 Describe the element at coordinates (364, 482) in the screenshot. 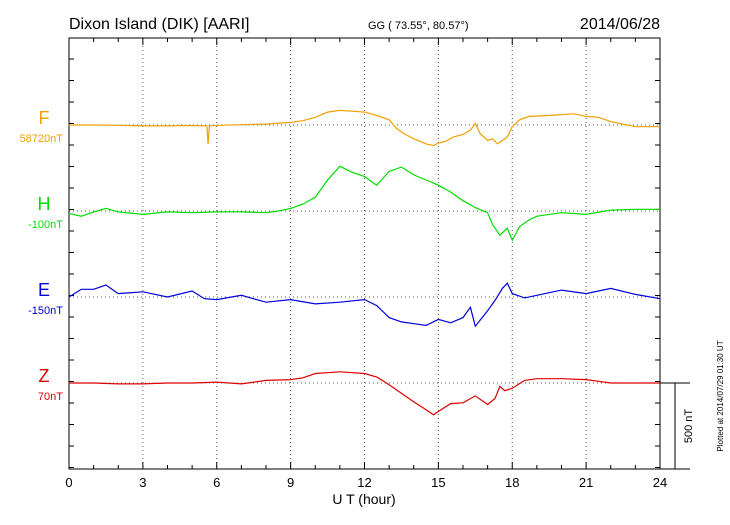

I see `x-tick-label: 12` at that location.